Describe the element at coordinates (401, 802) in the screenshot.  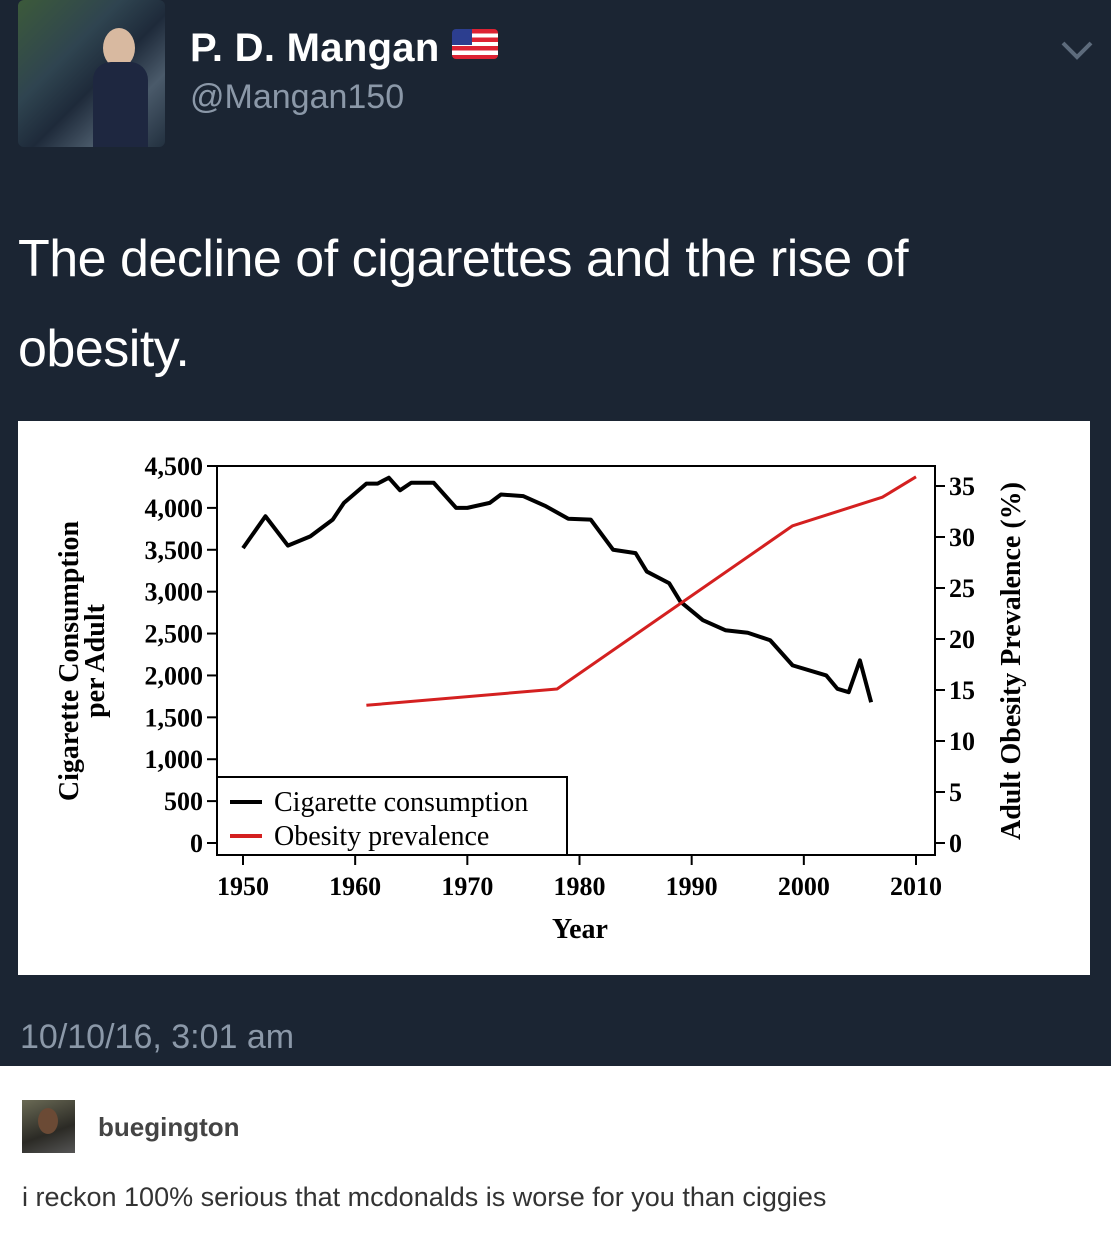
I see `legend-label: Cigarette consumption` at that location.